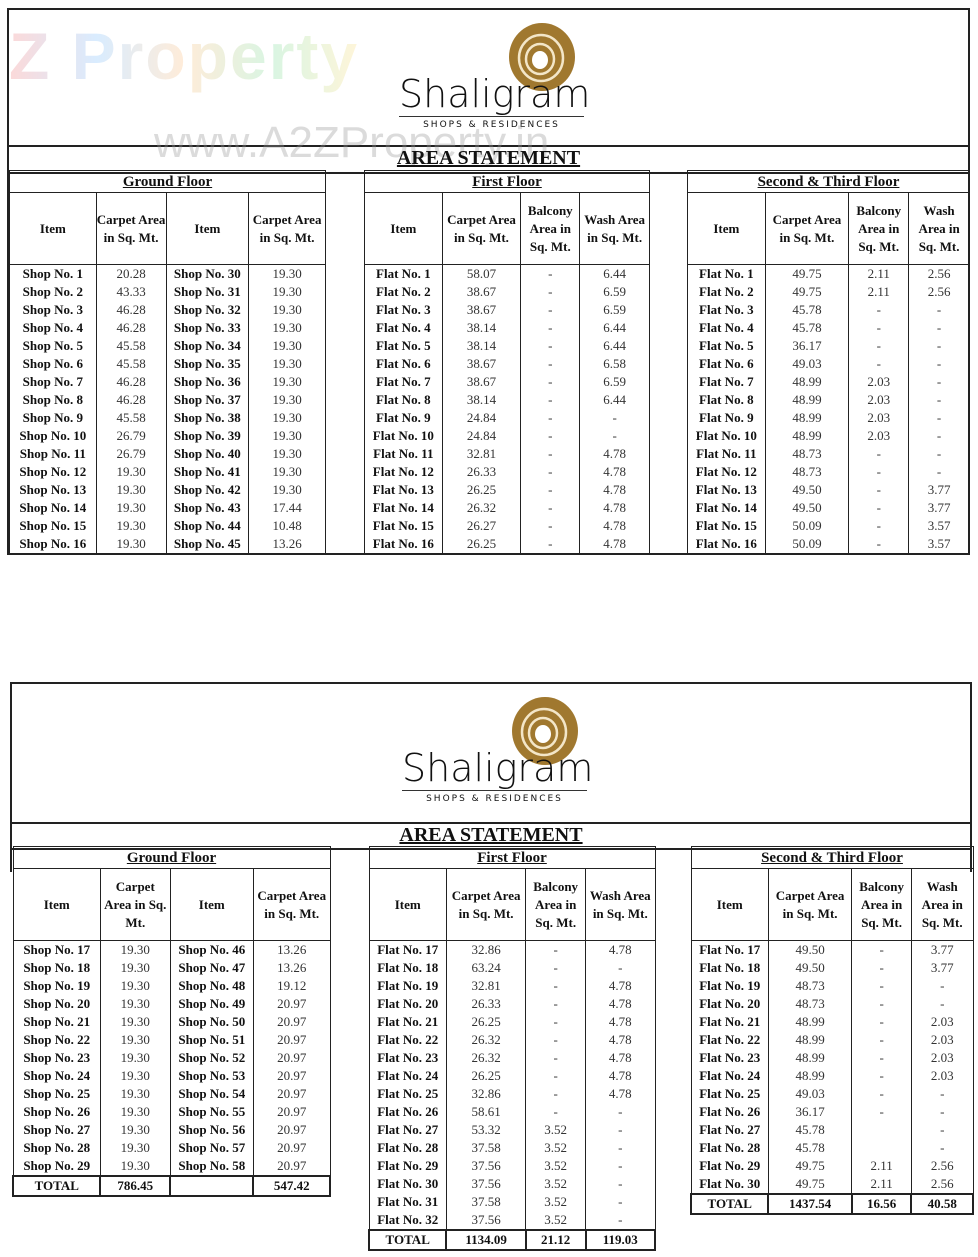 The image size is (978, 1257). I want to click on item-name: Shop No. 9, so click(53, 418).